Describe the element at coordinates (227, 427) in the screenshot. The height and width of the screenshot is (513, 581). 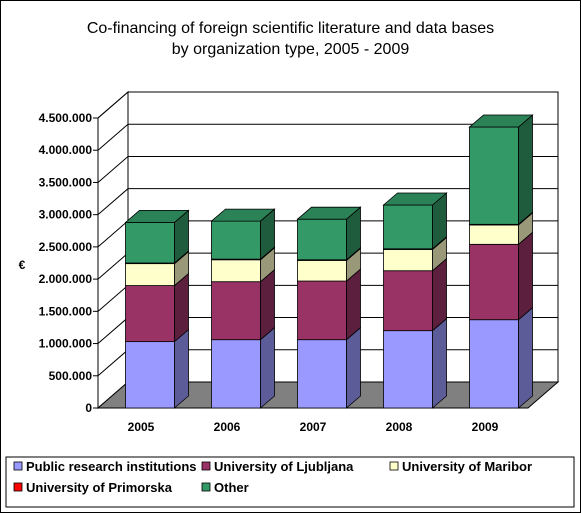
I see `x-tick-label: 2006` at that location.